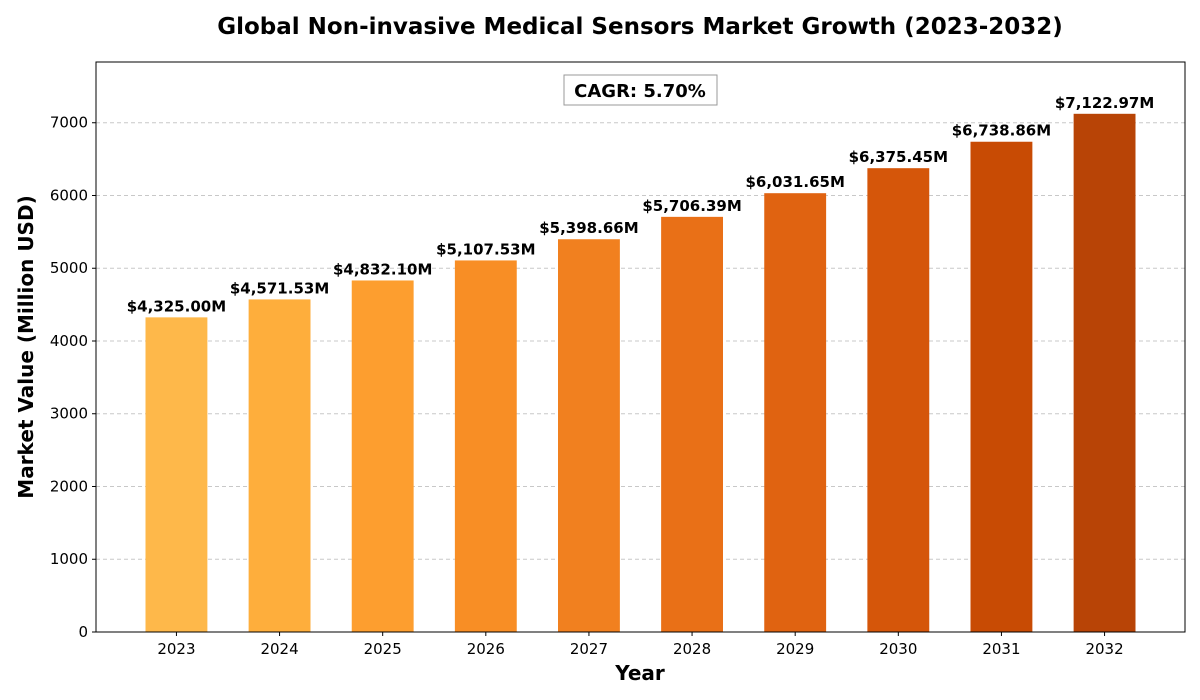  I want to click on x-tick-label: 2031, so click(1001, 649).